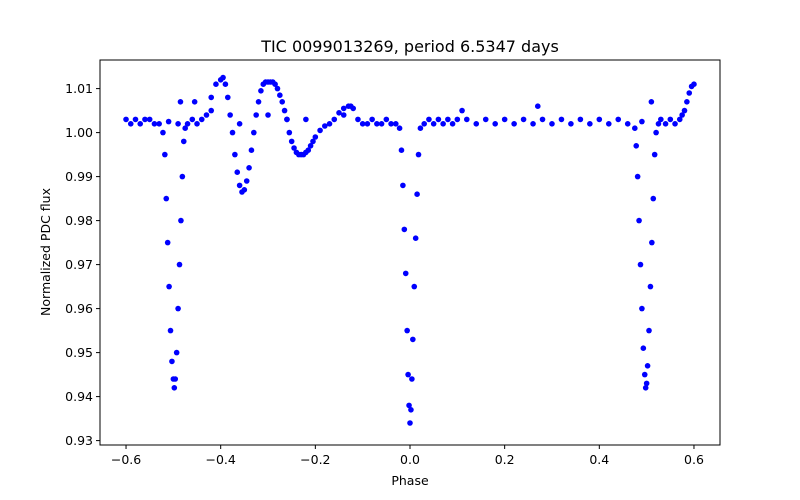 The height and width of the screenshot is (500, 800). Describe the element at coordinates (221, 459) in the screenshot. I see `x-tick-label: −0.4` at that location.